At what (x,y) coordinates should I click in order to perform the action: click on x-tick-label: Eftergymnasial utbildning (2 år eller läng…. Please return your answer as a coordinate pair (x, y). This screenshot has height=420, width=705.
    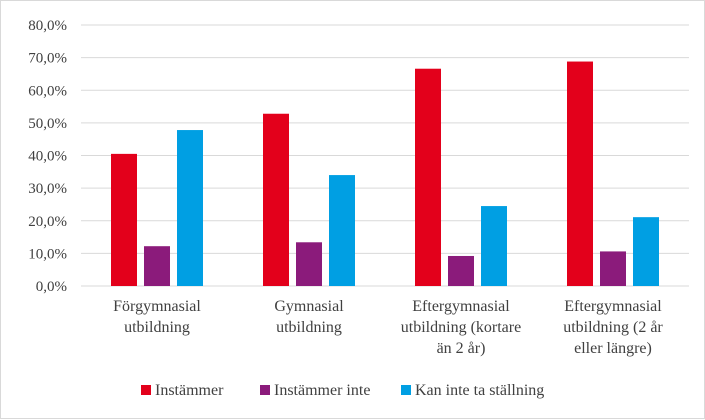
    Looking at the image, I should click on (613, 327).